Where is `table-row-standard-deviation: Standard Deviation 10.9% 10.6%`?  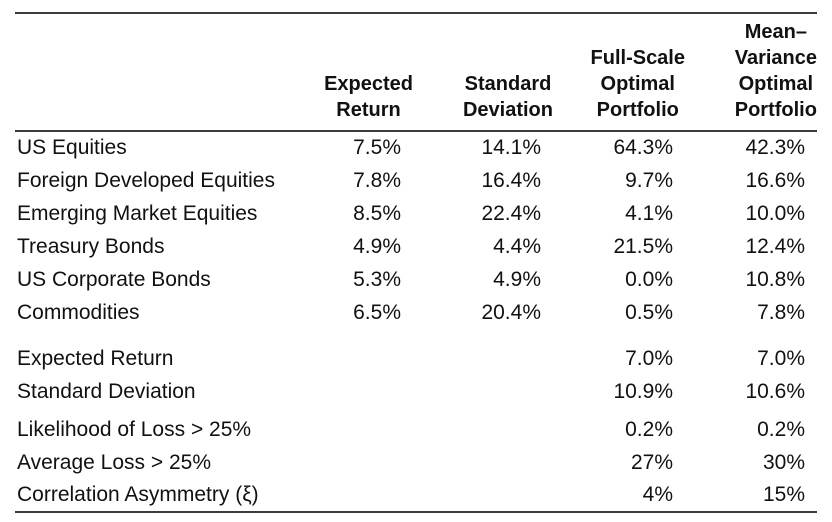 table-row-standard-deviation: Standard Deviation 10.9% 10.6% is located at coordinates (416, 391).